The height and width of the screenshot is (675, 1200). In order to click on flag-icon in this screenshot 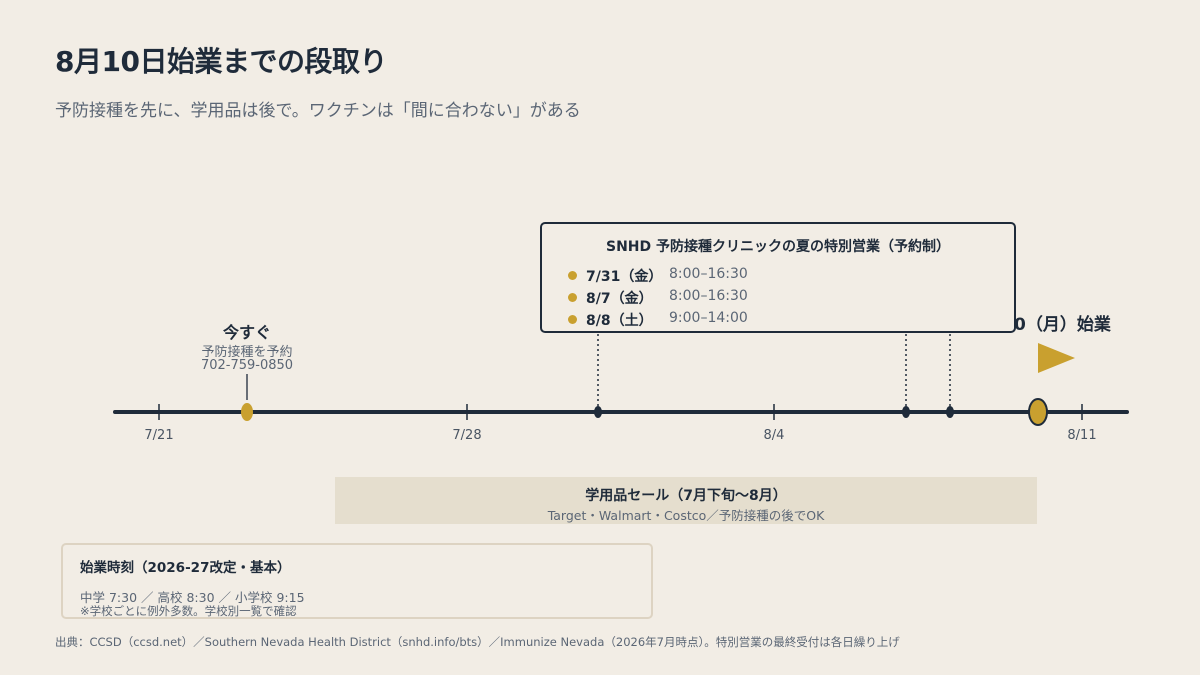, I will do `click(1056, 358)`.